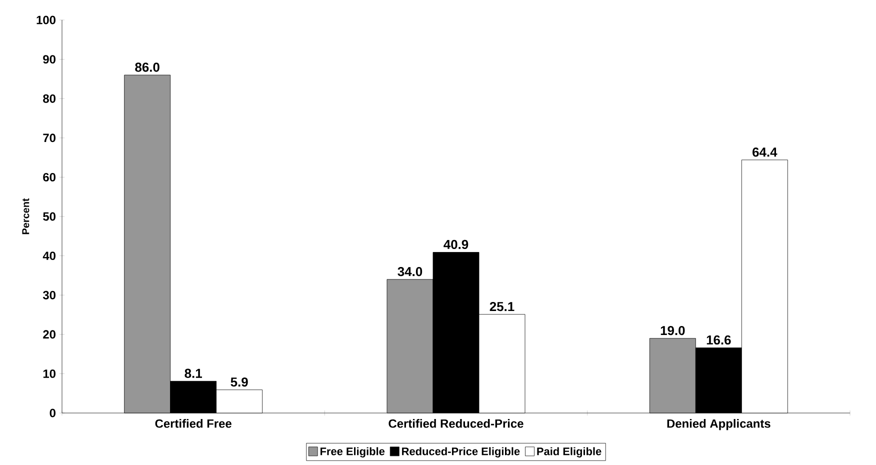 Image resolution: width=876 pixels, height=465 pixels. I want to click on y-tick-label: 10, so click(49, 373).